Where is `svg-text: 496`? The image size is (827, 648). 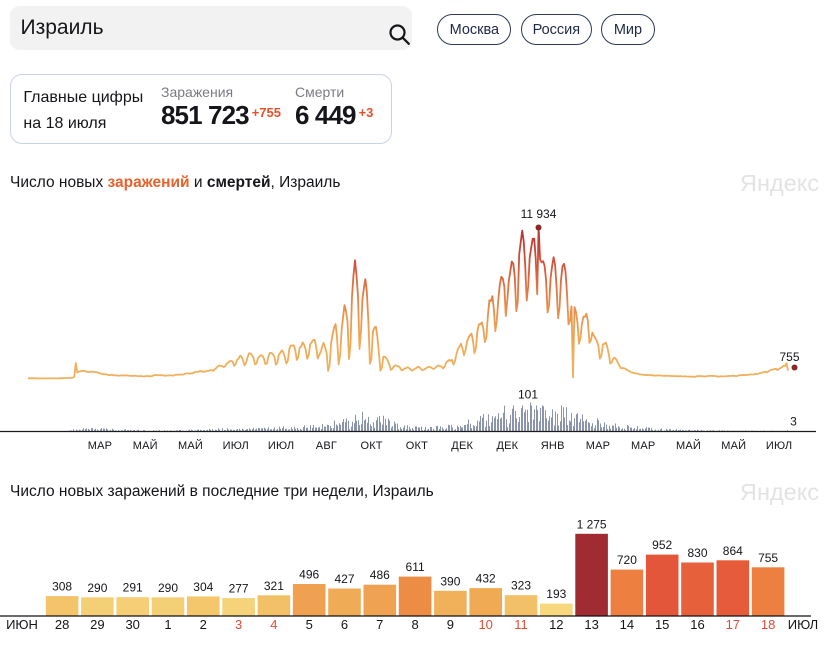
svg-text: 496 is located at coordinates (309, 575).